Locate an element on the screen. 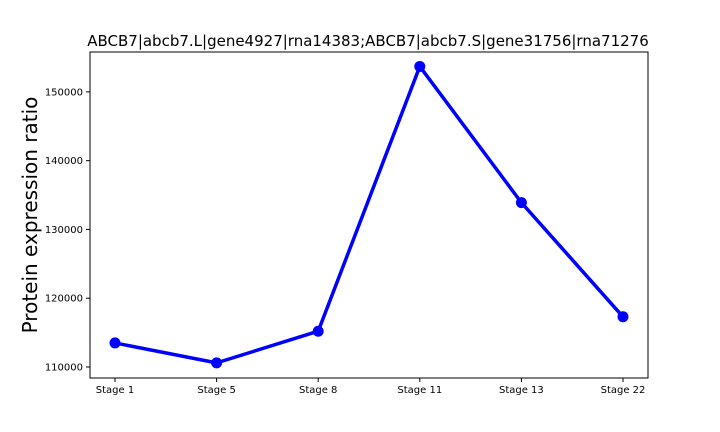 The width and height of the screenshot is (720, 432). x-tick-label: Stage 13 is located at coordinates (521, 390).